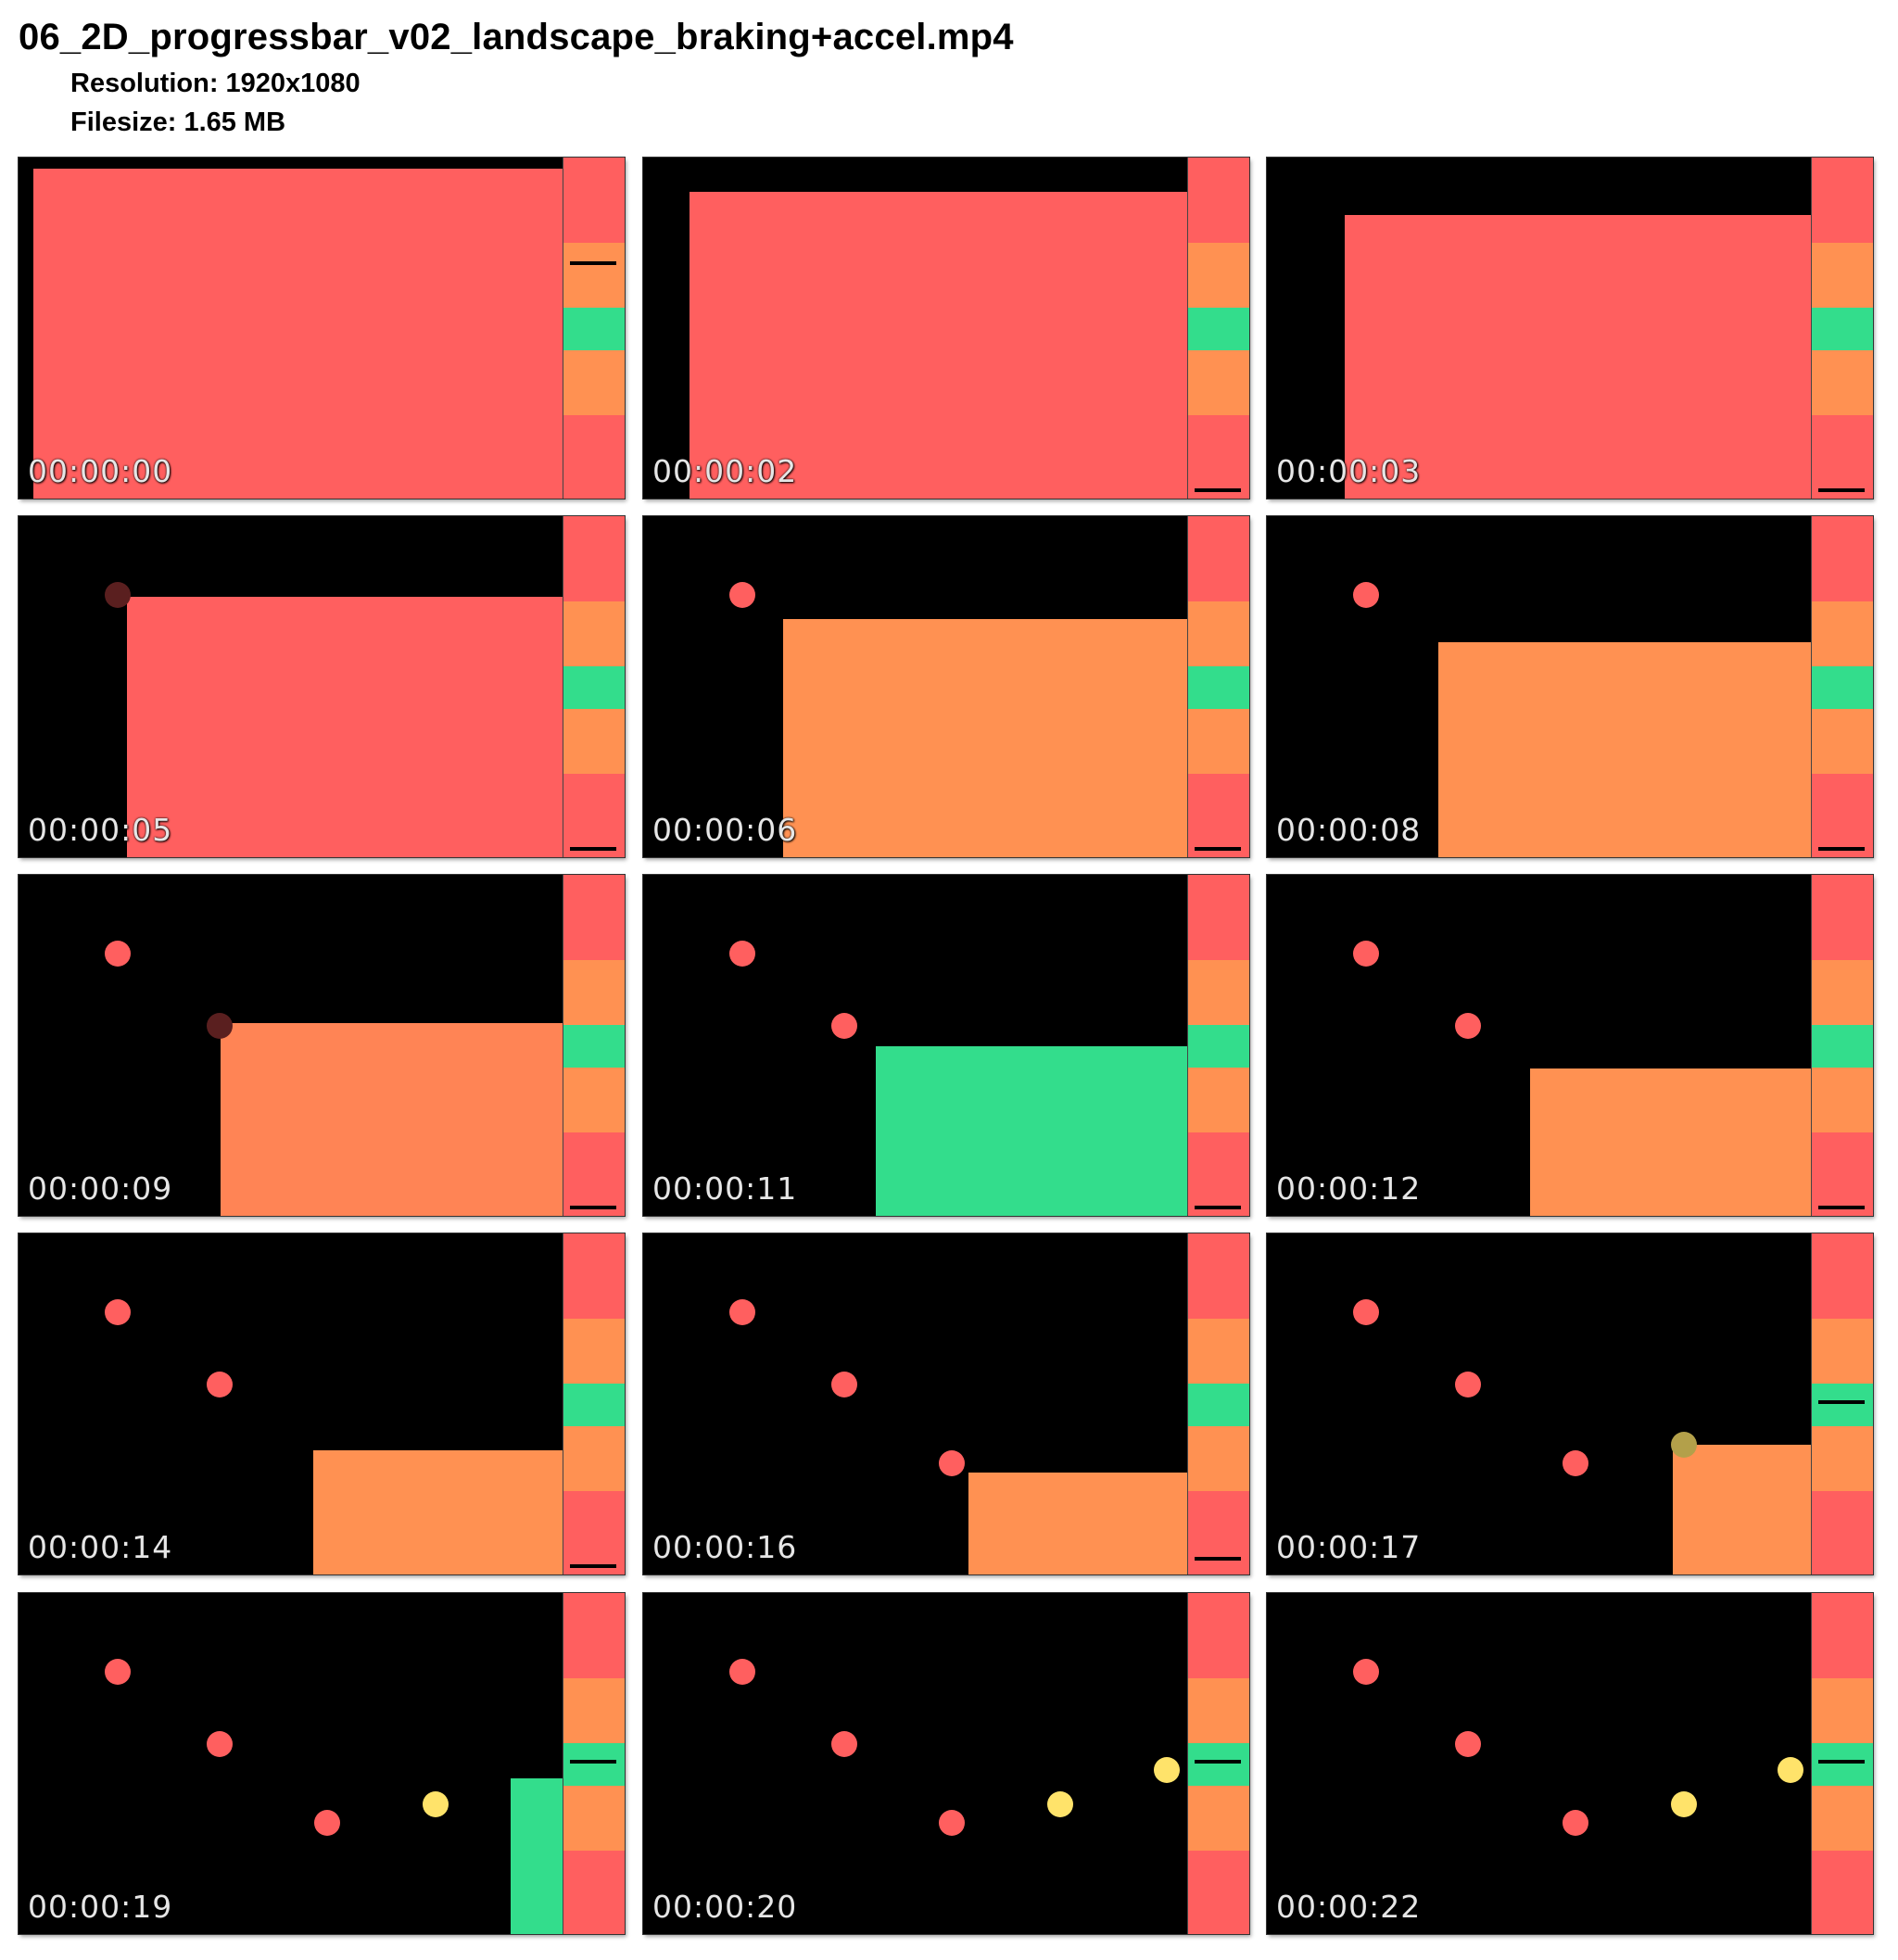 This screenshot has width=1898, height=1960. Describe the element at coordinates (322, 328) in the screenshot. I see `video-frame-thumbnail: 00:00:00` at that location.